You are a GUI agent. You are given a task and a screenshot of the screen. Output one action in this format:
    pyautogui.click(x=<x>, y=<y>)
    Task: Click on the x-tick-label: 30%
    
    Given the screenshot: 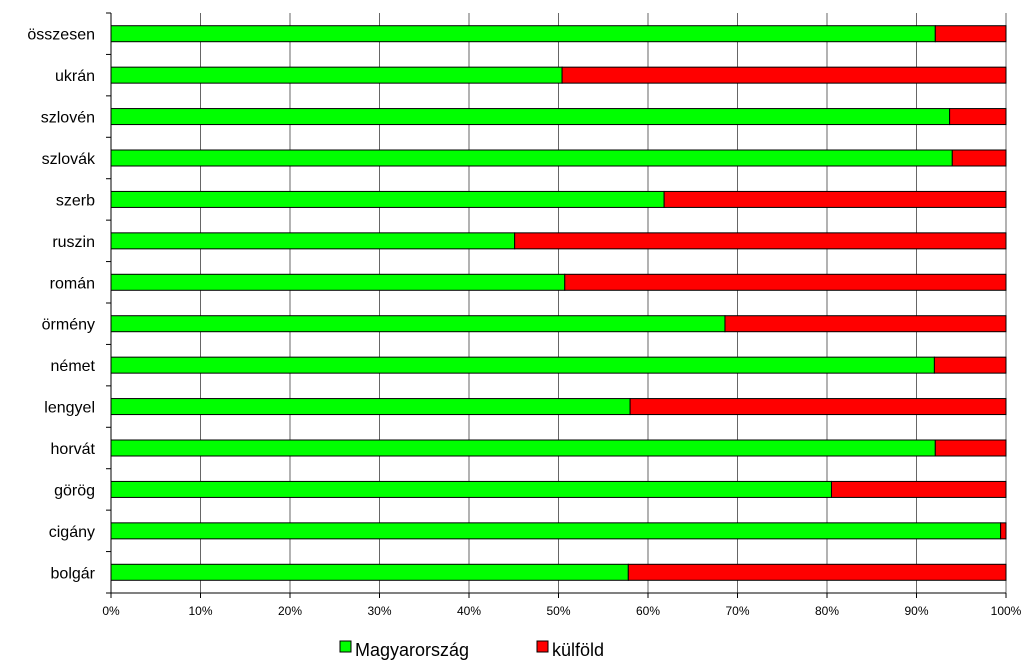 What is the action you would take?
    pyautogui.click(x=379, y=611)
    